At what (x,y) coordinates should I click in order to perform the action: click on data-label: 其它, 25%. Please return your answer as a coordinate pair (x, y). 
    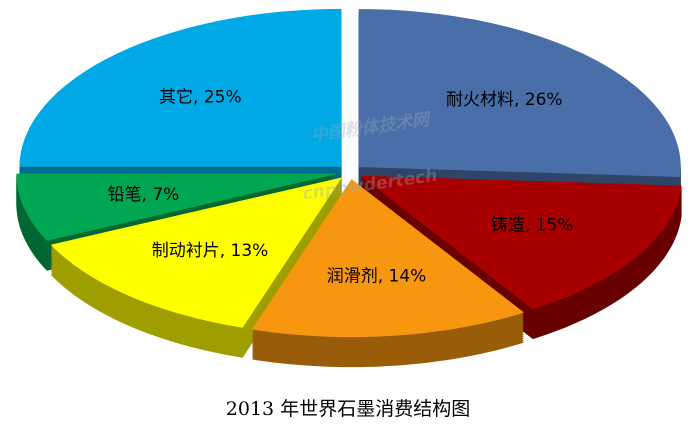
    Looking at the image, I should click on (200, 98).